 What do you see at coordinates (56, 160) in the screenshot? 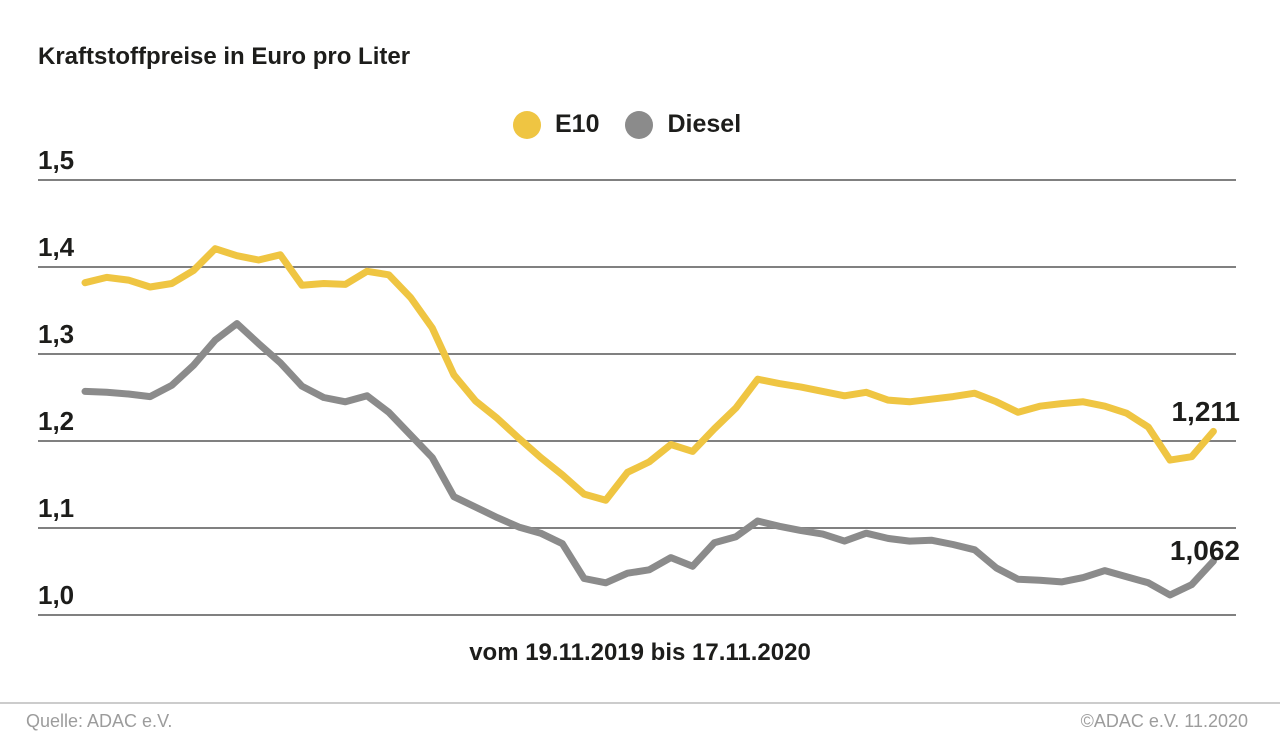
I see `y-tick-label-1,5: 1,5` at bounding box center [56, 160].